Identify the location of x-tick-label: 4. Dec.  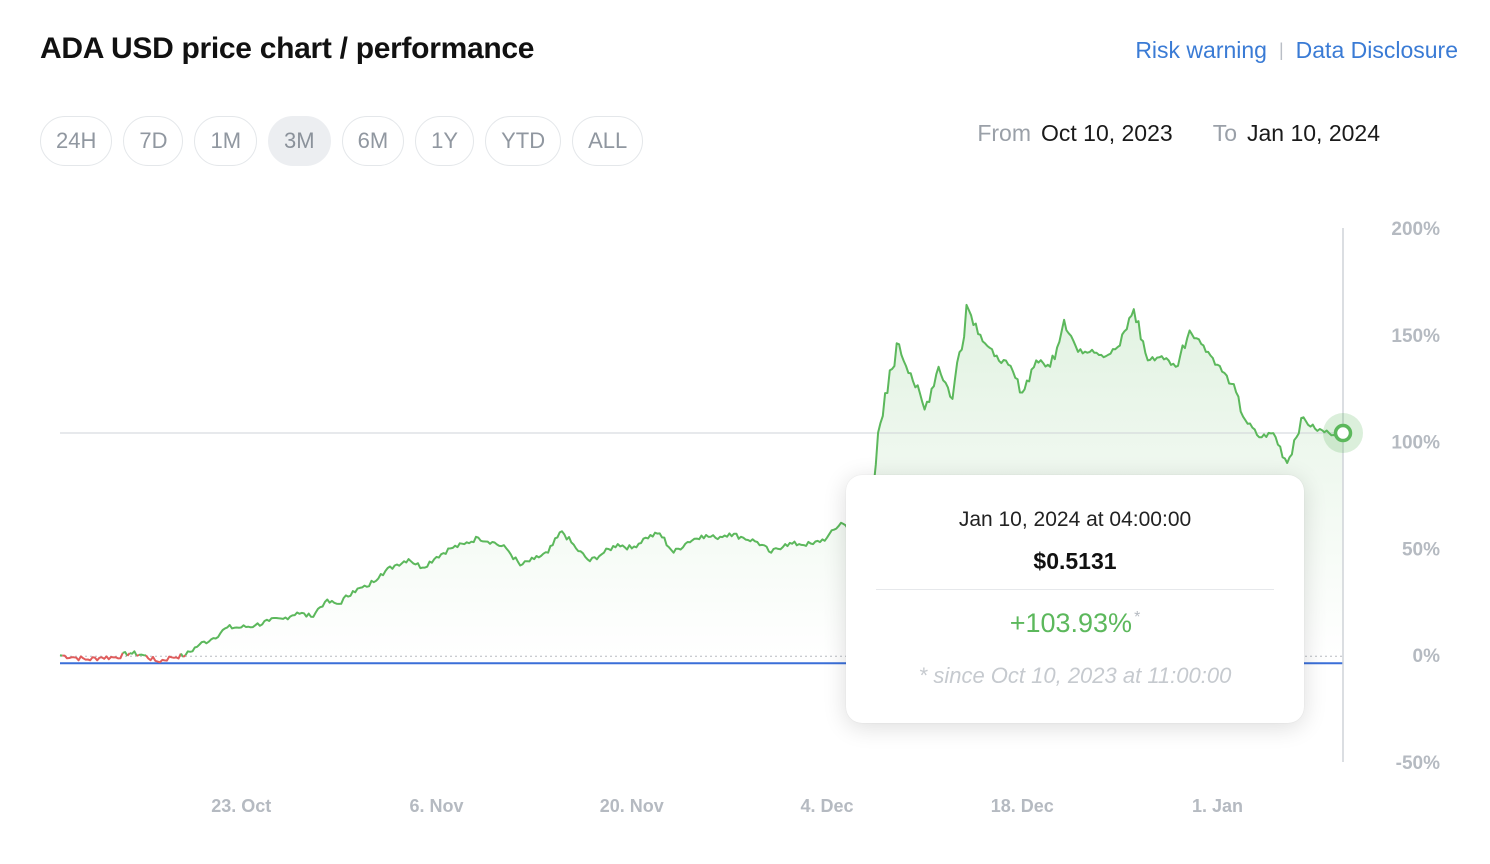
(826, 806).